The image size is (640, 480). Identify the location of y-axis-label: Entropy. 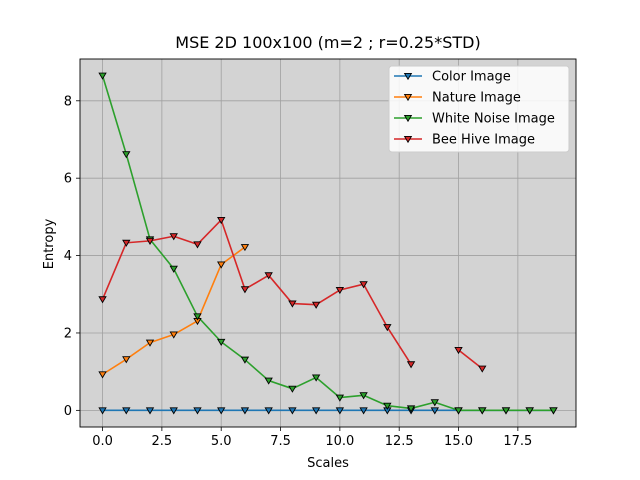
(49, 243).